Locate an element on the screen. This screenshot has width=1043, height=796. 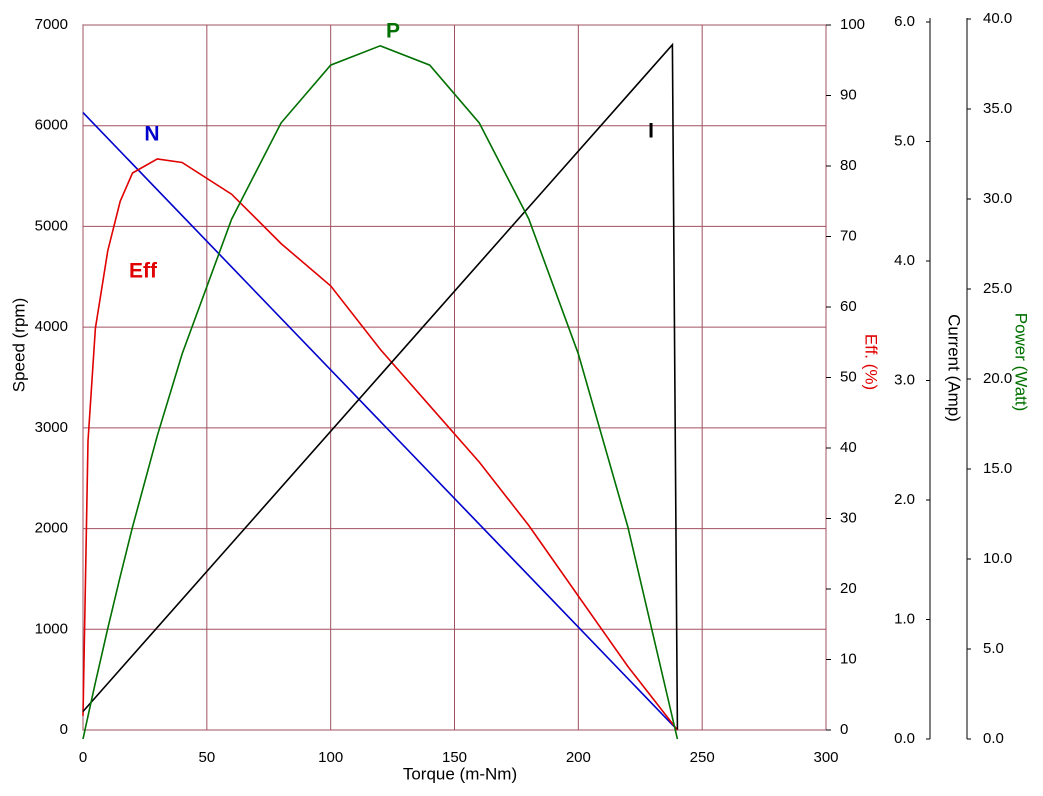
y-tick-label: 0 is located at coordinates (64, 729).